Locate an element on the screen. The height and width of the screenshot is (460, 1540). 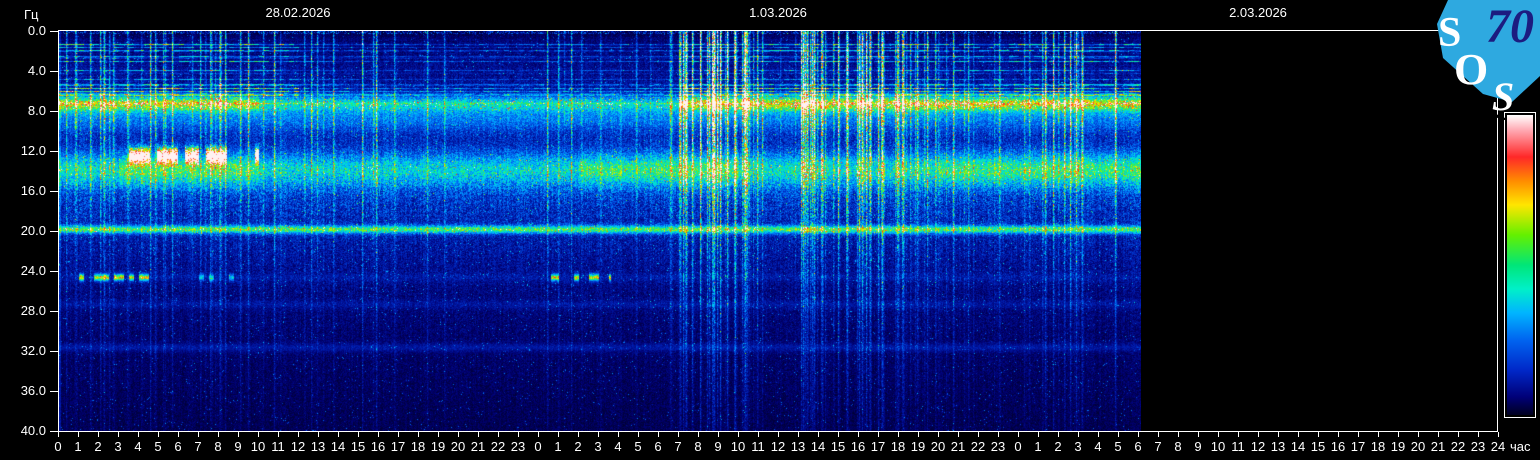
hour-tick-label: 16 is located at coordinates (1338, 446).